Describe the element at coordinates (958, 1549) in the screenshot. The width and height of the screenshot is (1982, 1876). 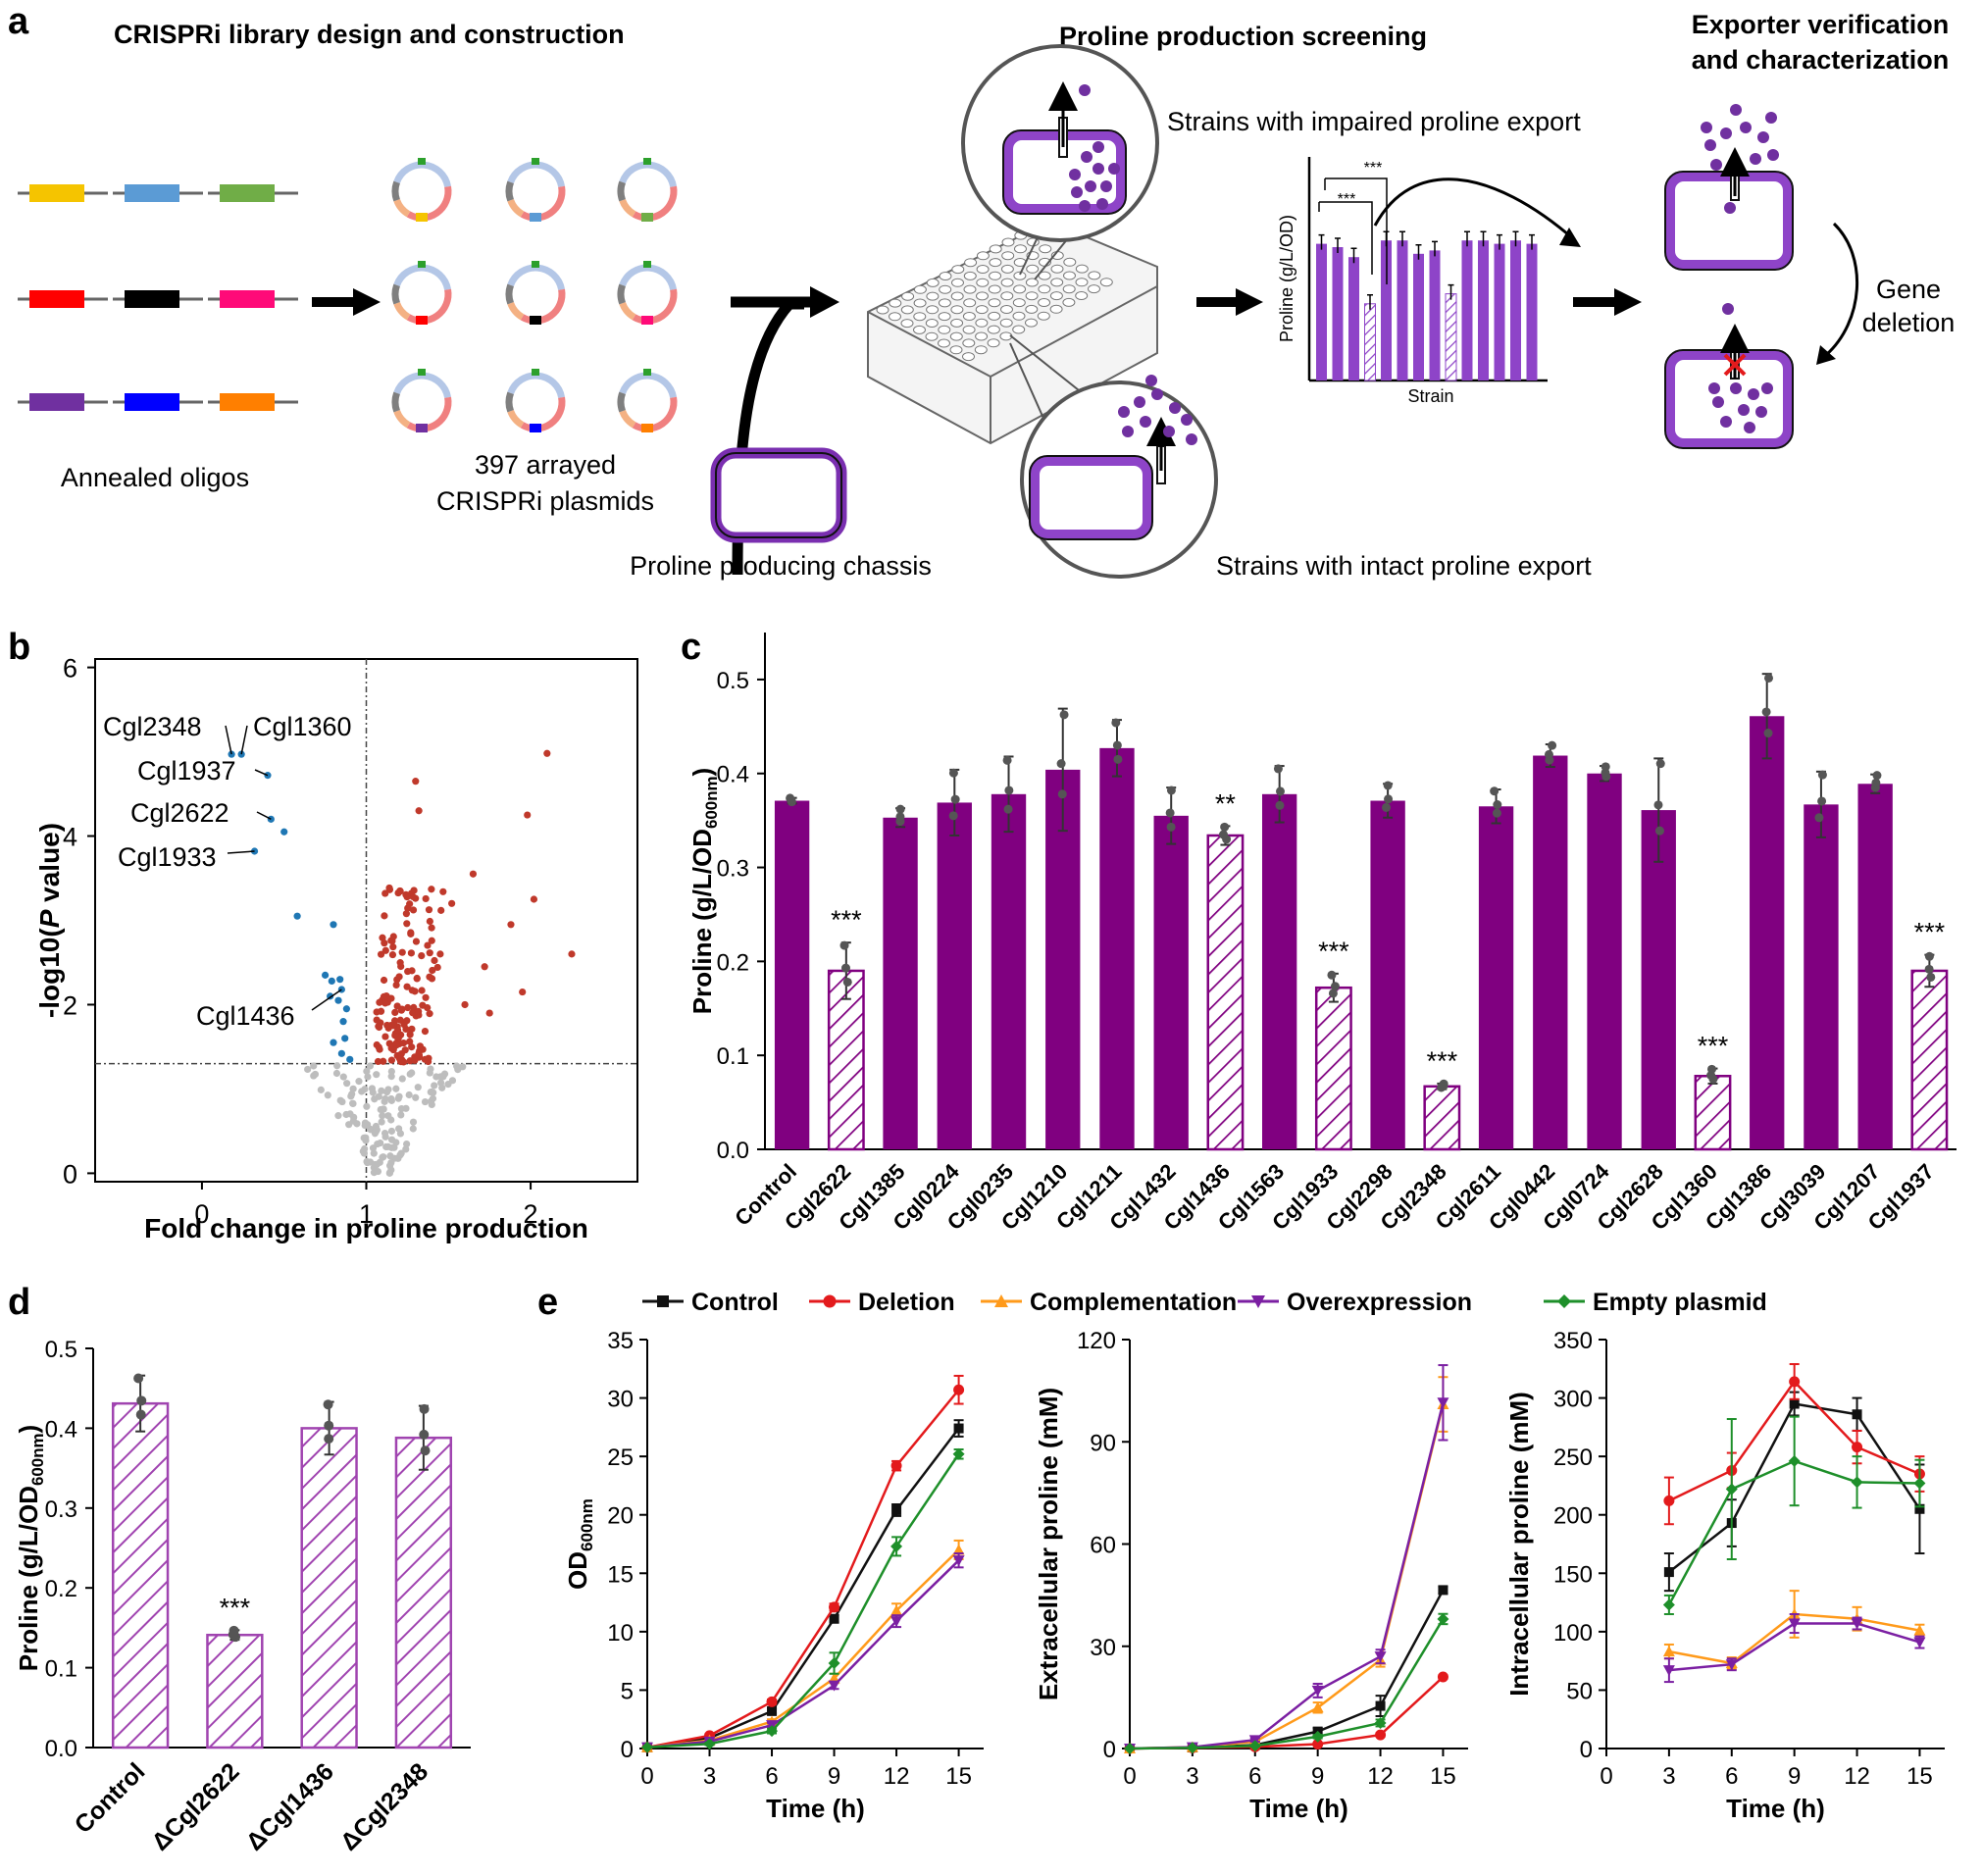
I see `marker-triangle-up` at that location.